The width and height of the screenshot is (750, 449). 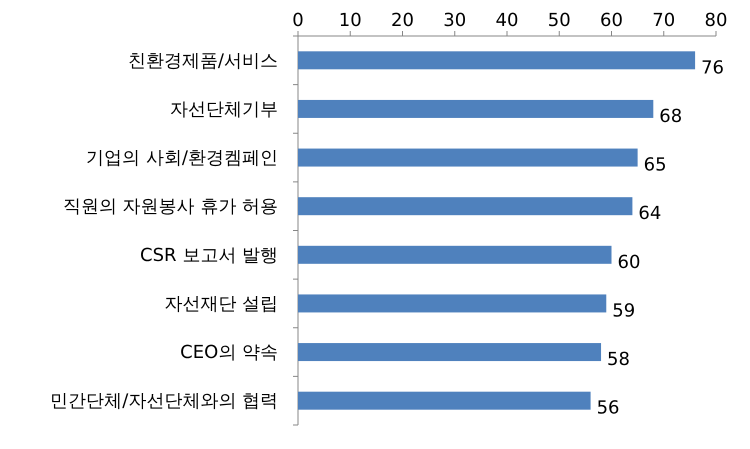 I want to click on y-tick-label: 민간단체/자선단체와의 협력, so click(x=164, y=401).